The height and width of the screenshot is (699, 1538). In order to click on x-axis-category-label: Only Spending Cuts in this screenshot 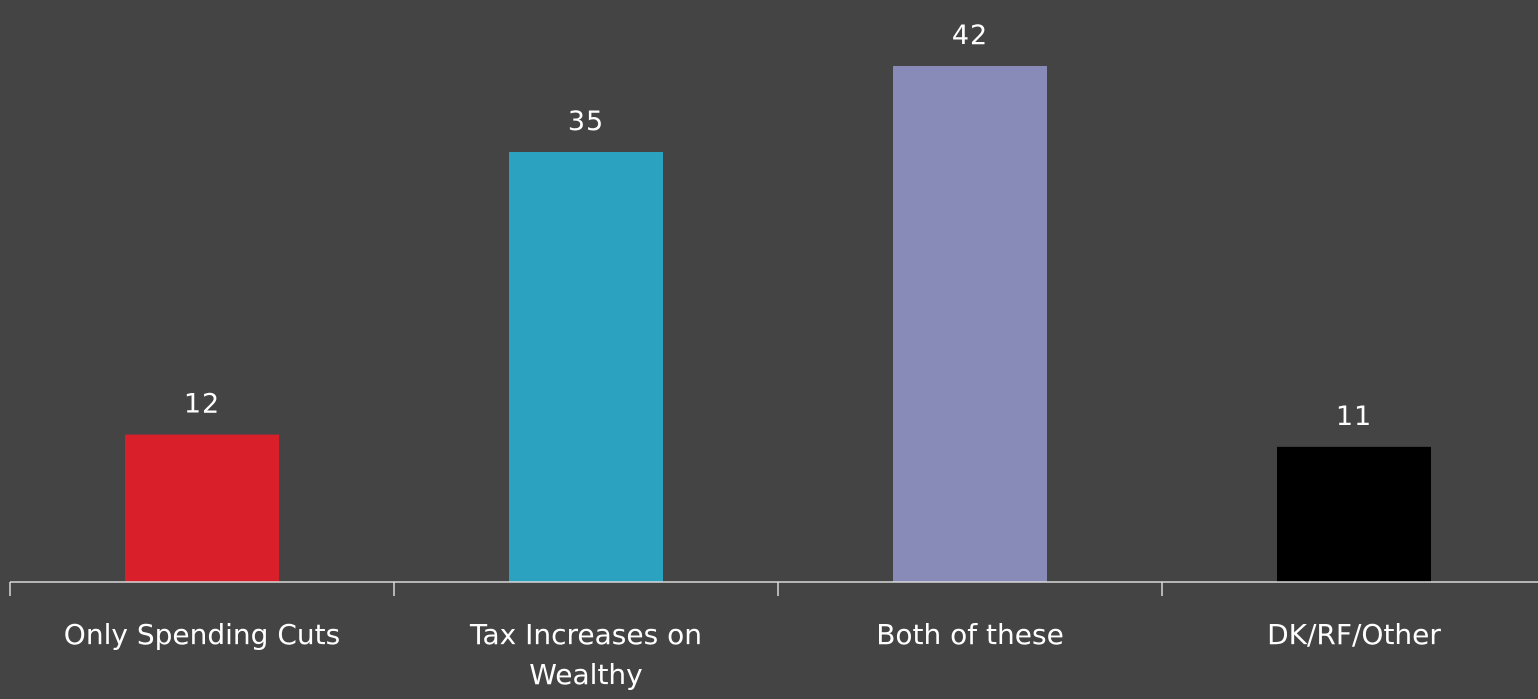, I will do `click(202, 634)`.